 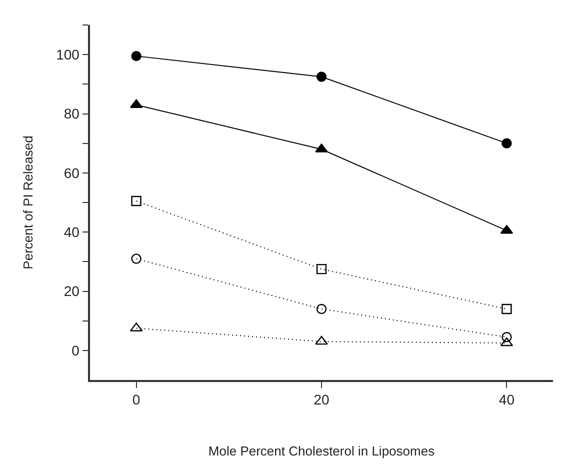 I want to click on x-tick-label: 0, so click(x=136, y=400).